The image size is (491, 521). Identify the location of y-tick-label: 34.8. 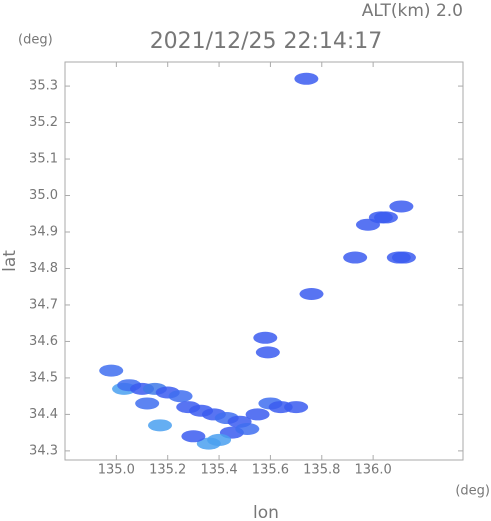
(43, 268).